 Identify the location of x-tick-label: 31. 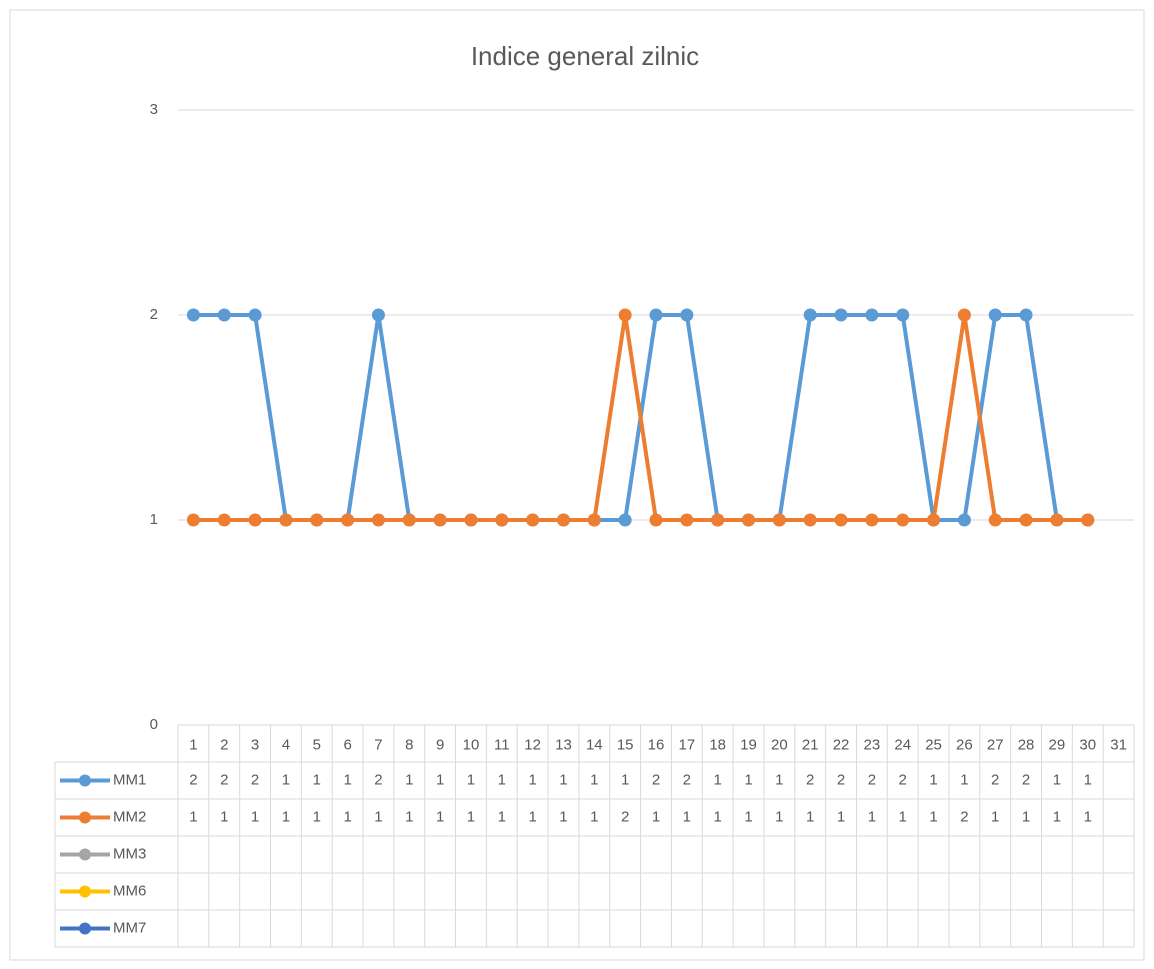
(1118, 744).